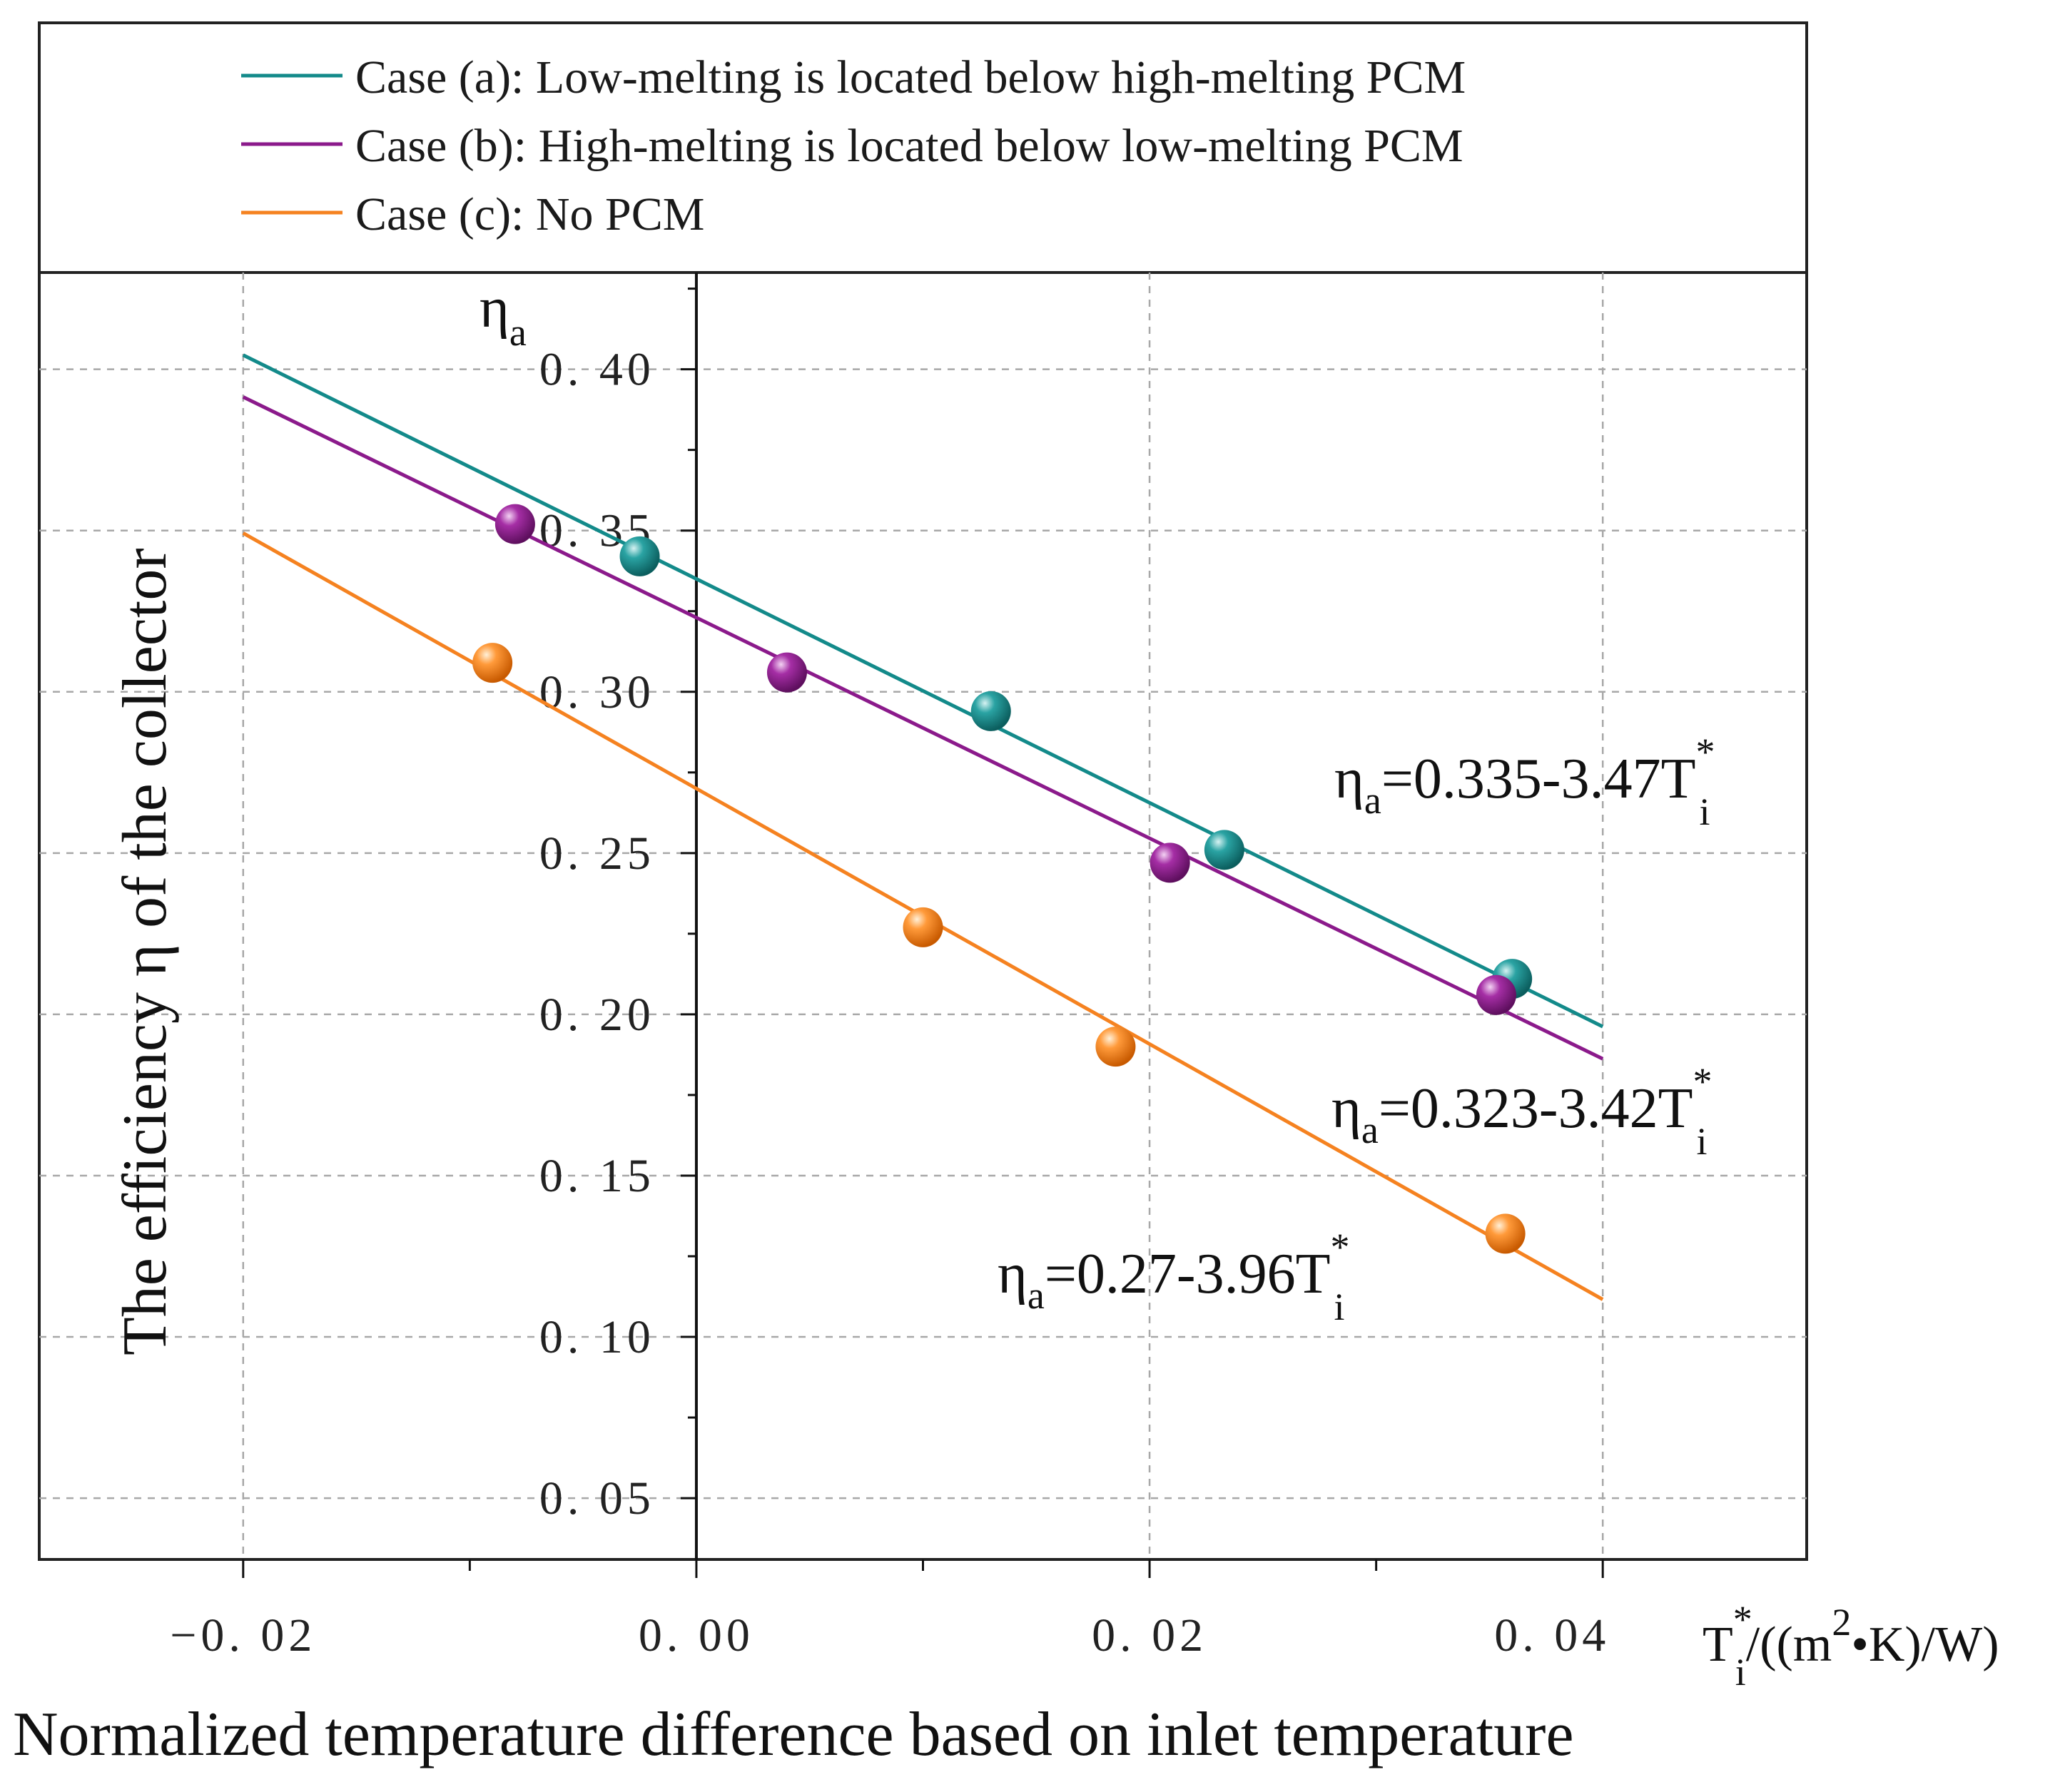 The height and width of the screenshot is (1792, 2065). Describe the element at coordinates (1173, 1277) in the screenshot. I see `equation-case-c: ηa=0.27-3.96T* i` at that location.